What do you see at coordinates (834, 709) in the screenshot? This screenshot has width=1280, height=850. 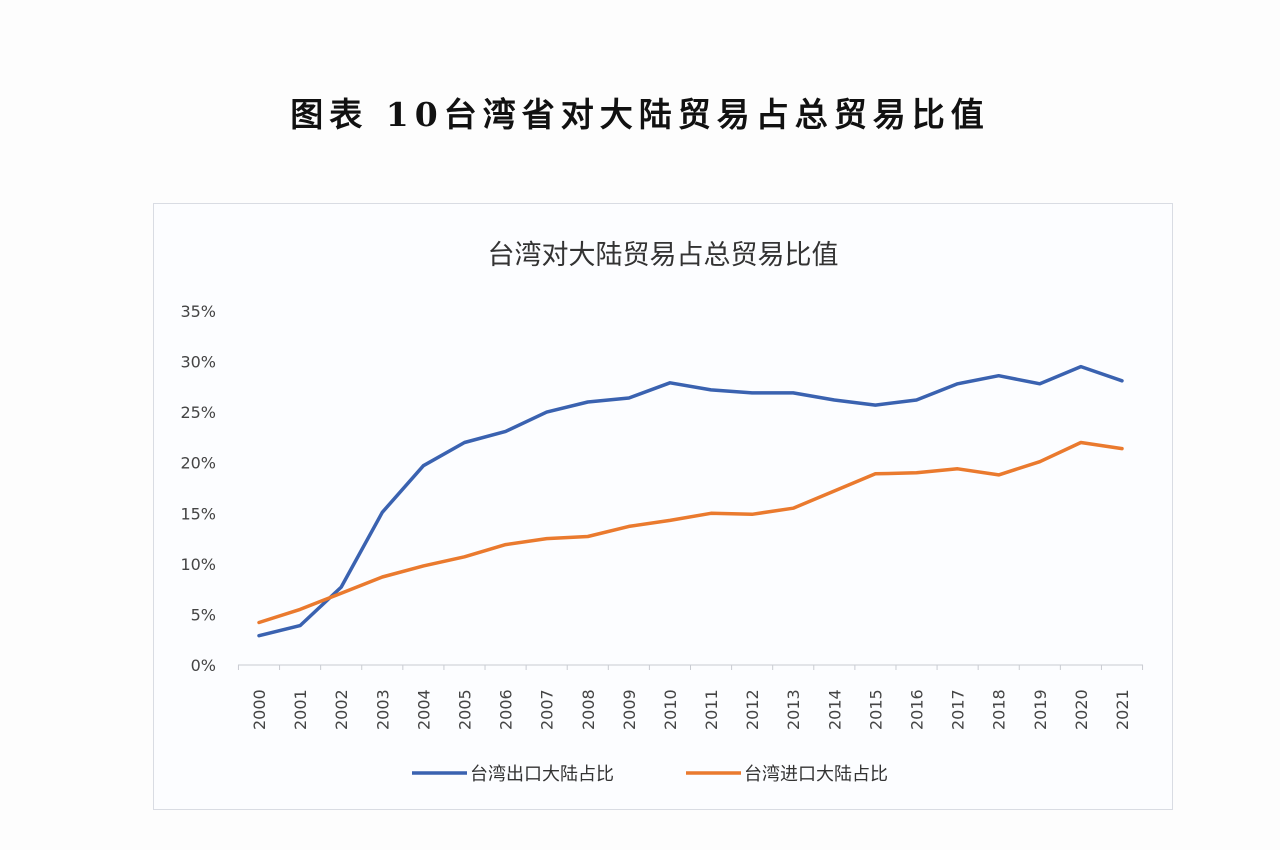 I see `x-tick-label: 2014` at bounding box center [834, 709].